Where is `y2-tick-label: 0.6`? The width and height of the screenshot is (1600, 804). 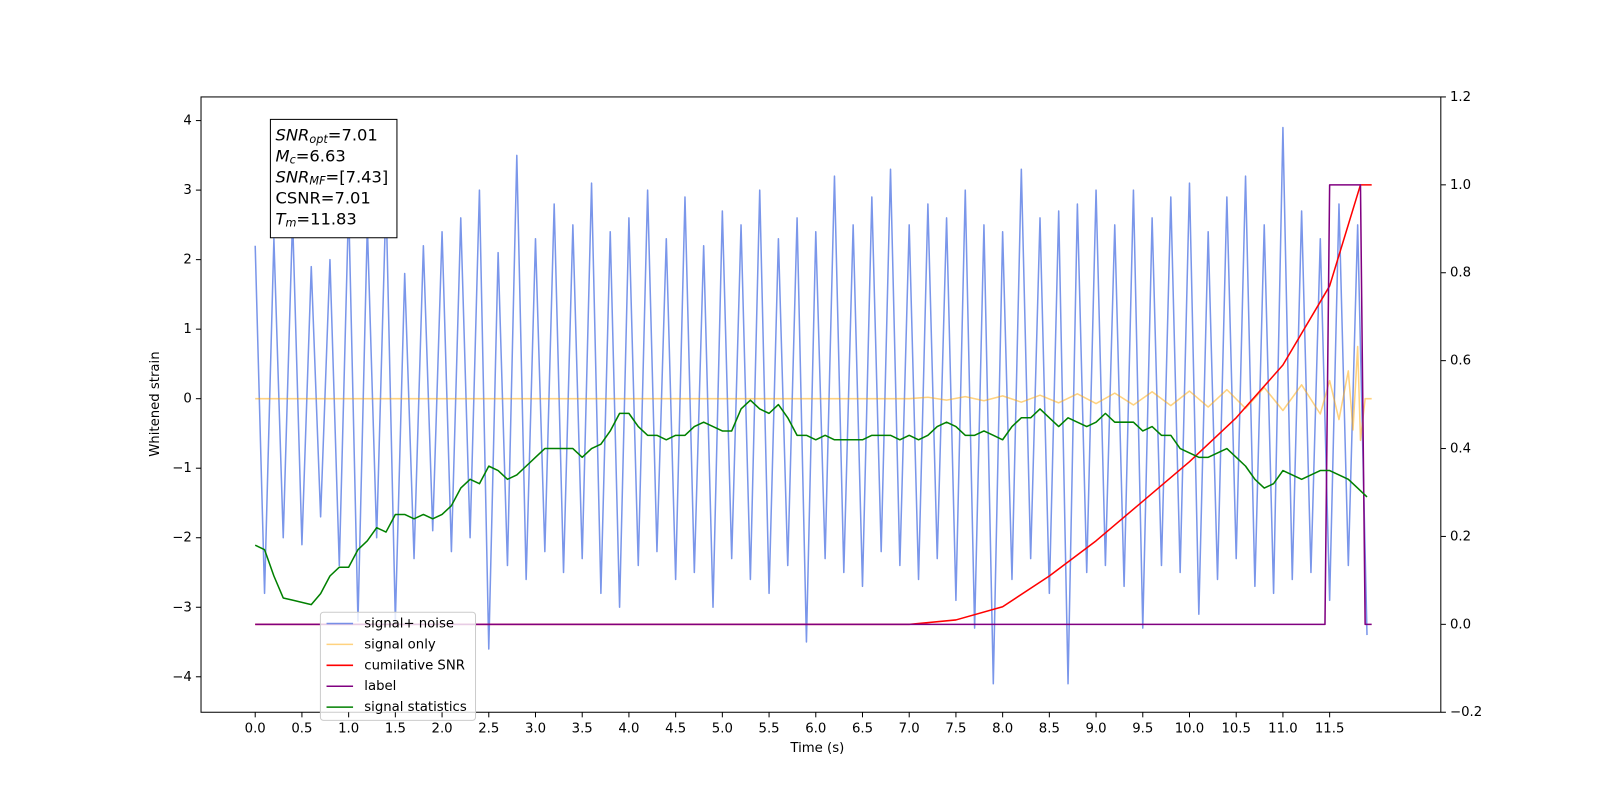 y2-tick-label: 0.6 is located at coordinates (1460, 361).